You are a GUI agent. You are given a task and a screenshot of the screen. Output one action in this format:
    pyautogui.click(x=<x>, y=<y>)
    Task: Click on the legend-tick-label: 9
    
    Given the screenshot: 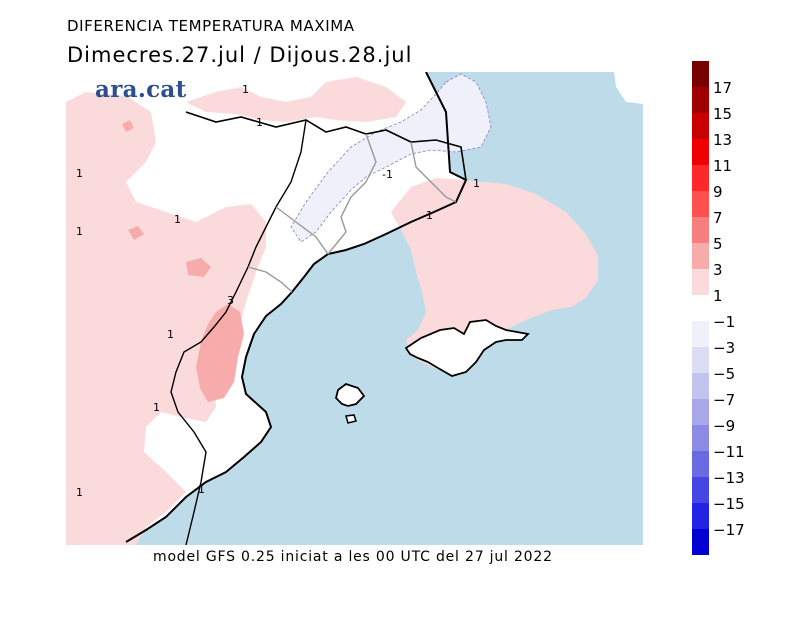 What is the action you would take?
    pyautogui.click(x=718, y=192)
    